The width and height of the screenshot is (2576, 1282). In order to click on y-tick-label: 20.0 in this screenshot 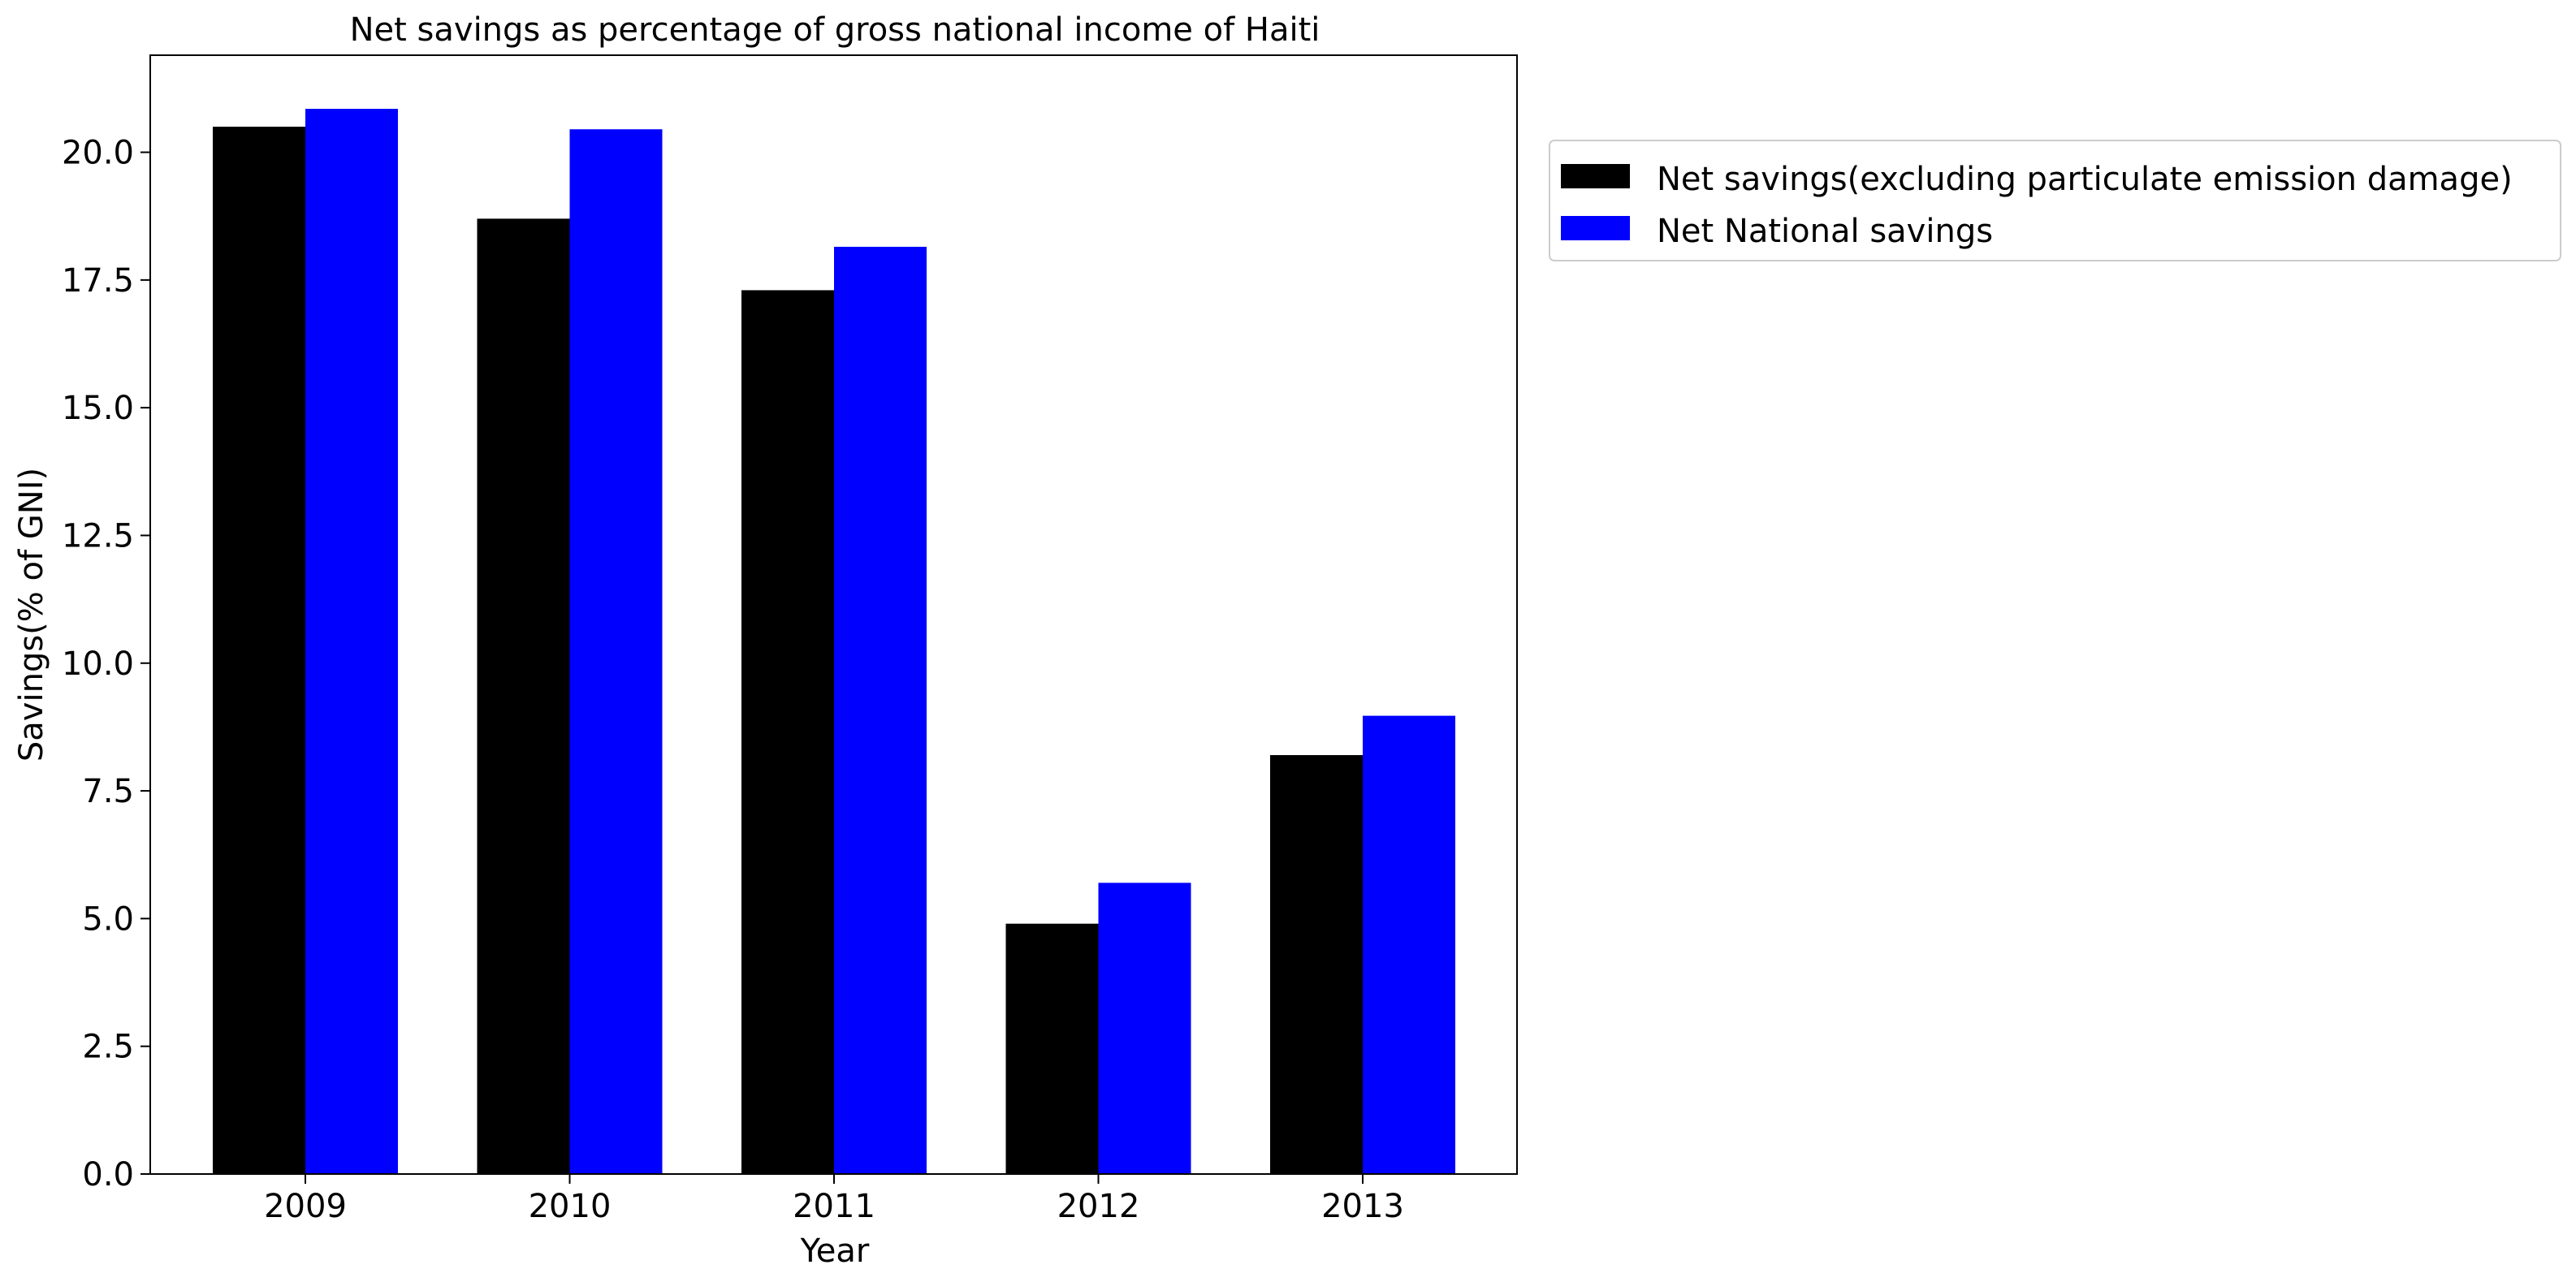, I will do `click(98, 153)`.